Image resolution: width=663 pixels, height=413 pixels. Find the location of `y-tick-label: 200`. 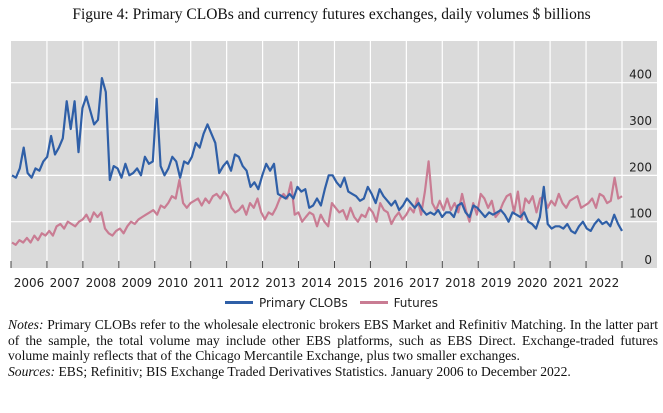

y-tick-label: 200 is located at coordinates (640, 167).